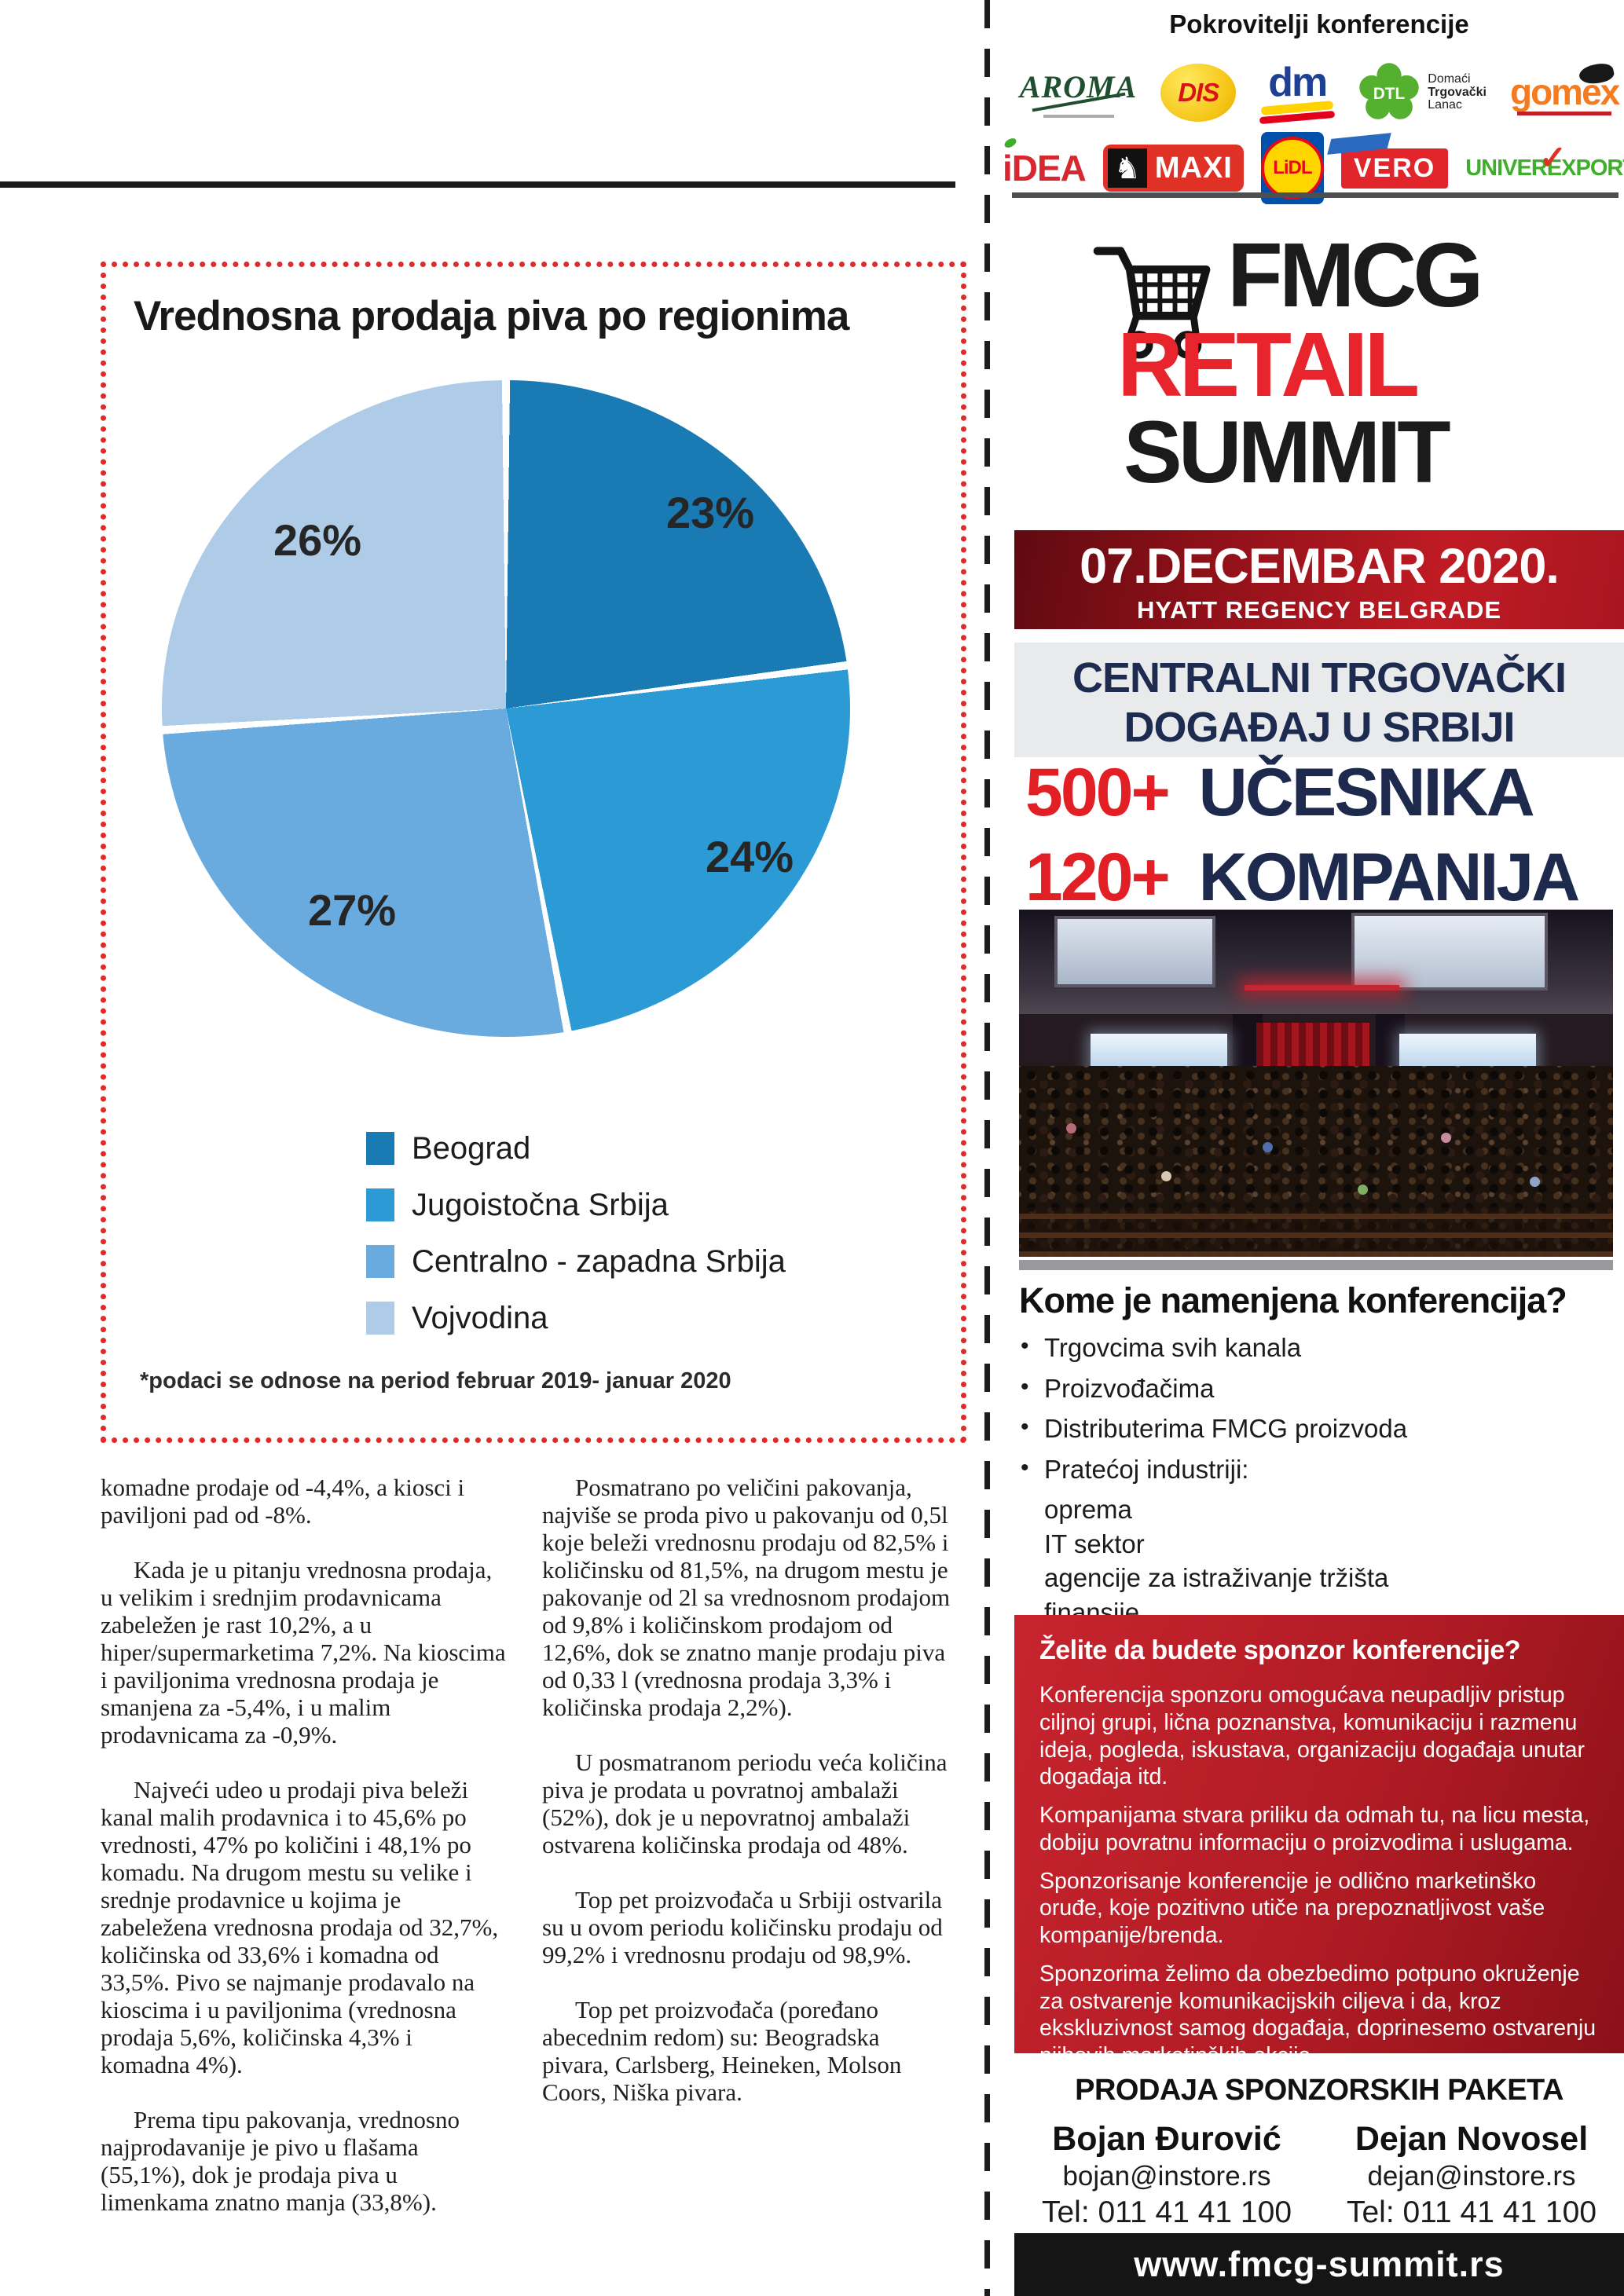 The height and width of the screenshot is (2296, 1624). I want to click on stat-label: UČESNIKA, so click(1366, 792).